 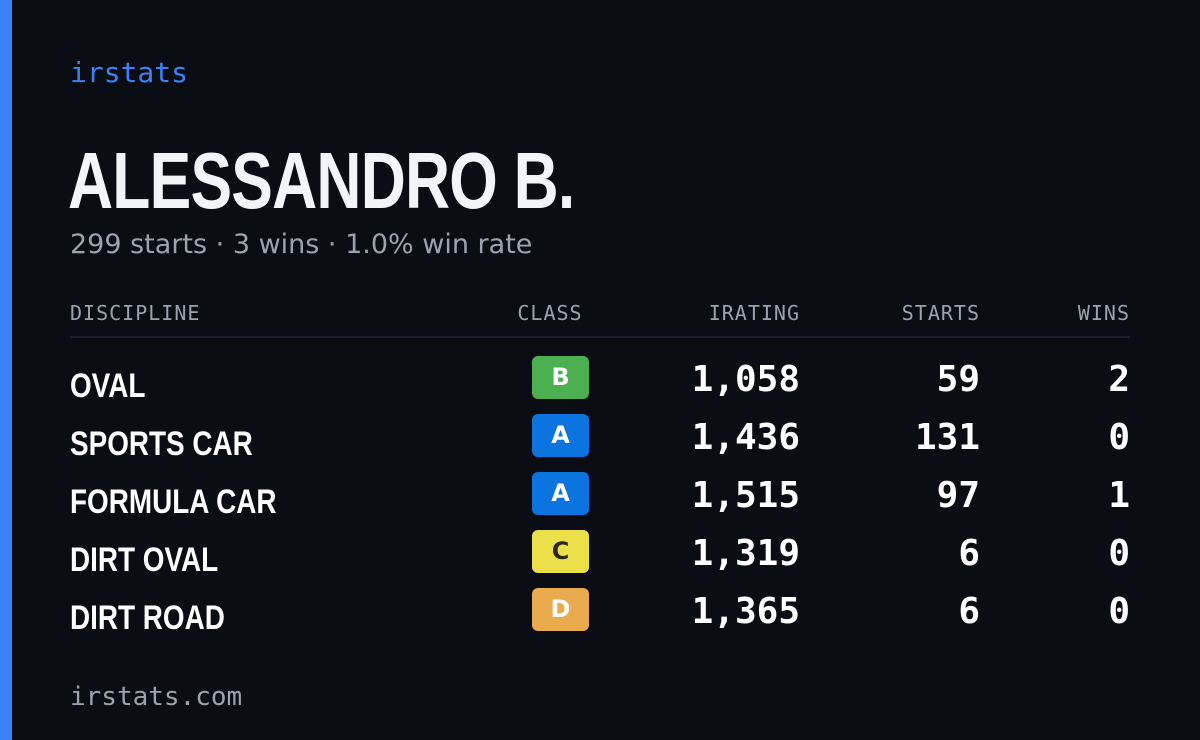 I want to click on wins-value: 2, so click(x=1119, y=379).